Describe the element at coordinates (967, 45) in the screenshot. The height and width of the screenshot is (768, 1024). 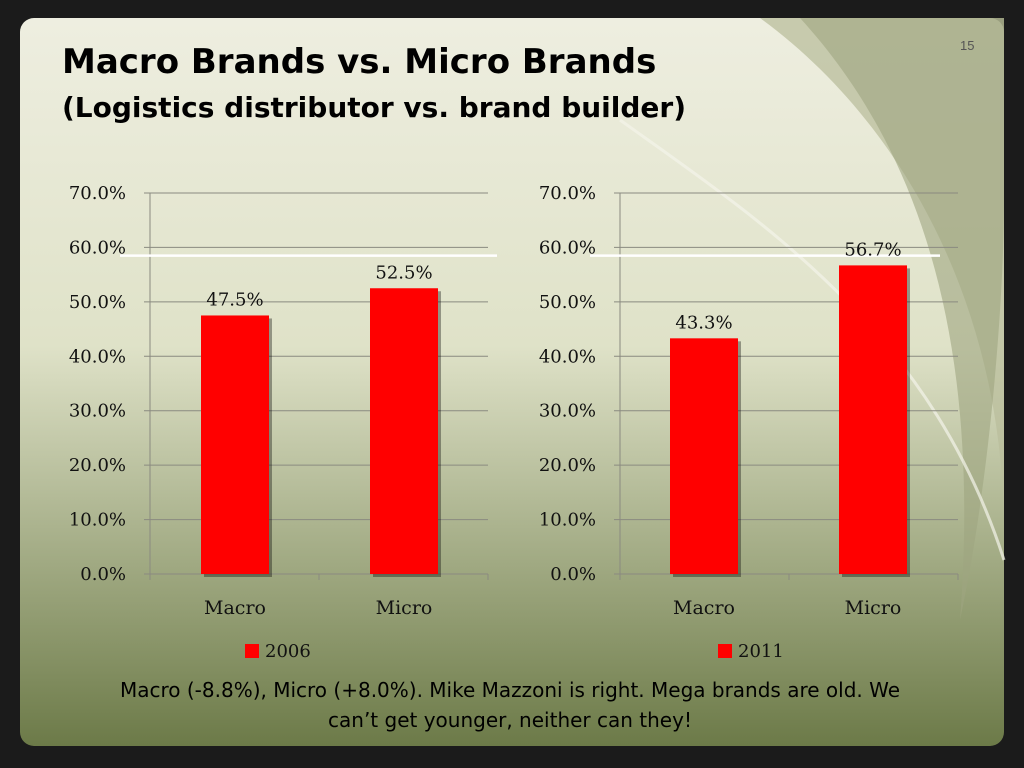
I see `page-number: 15` at that location.